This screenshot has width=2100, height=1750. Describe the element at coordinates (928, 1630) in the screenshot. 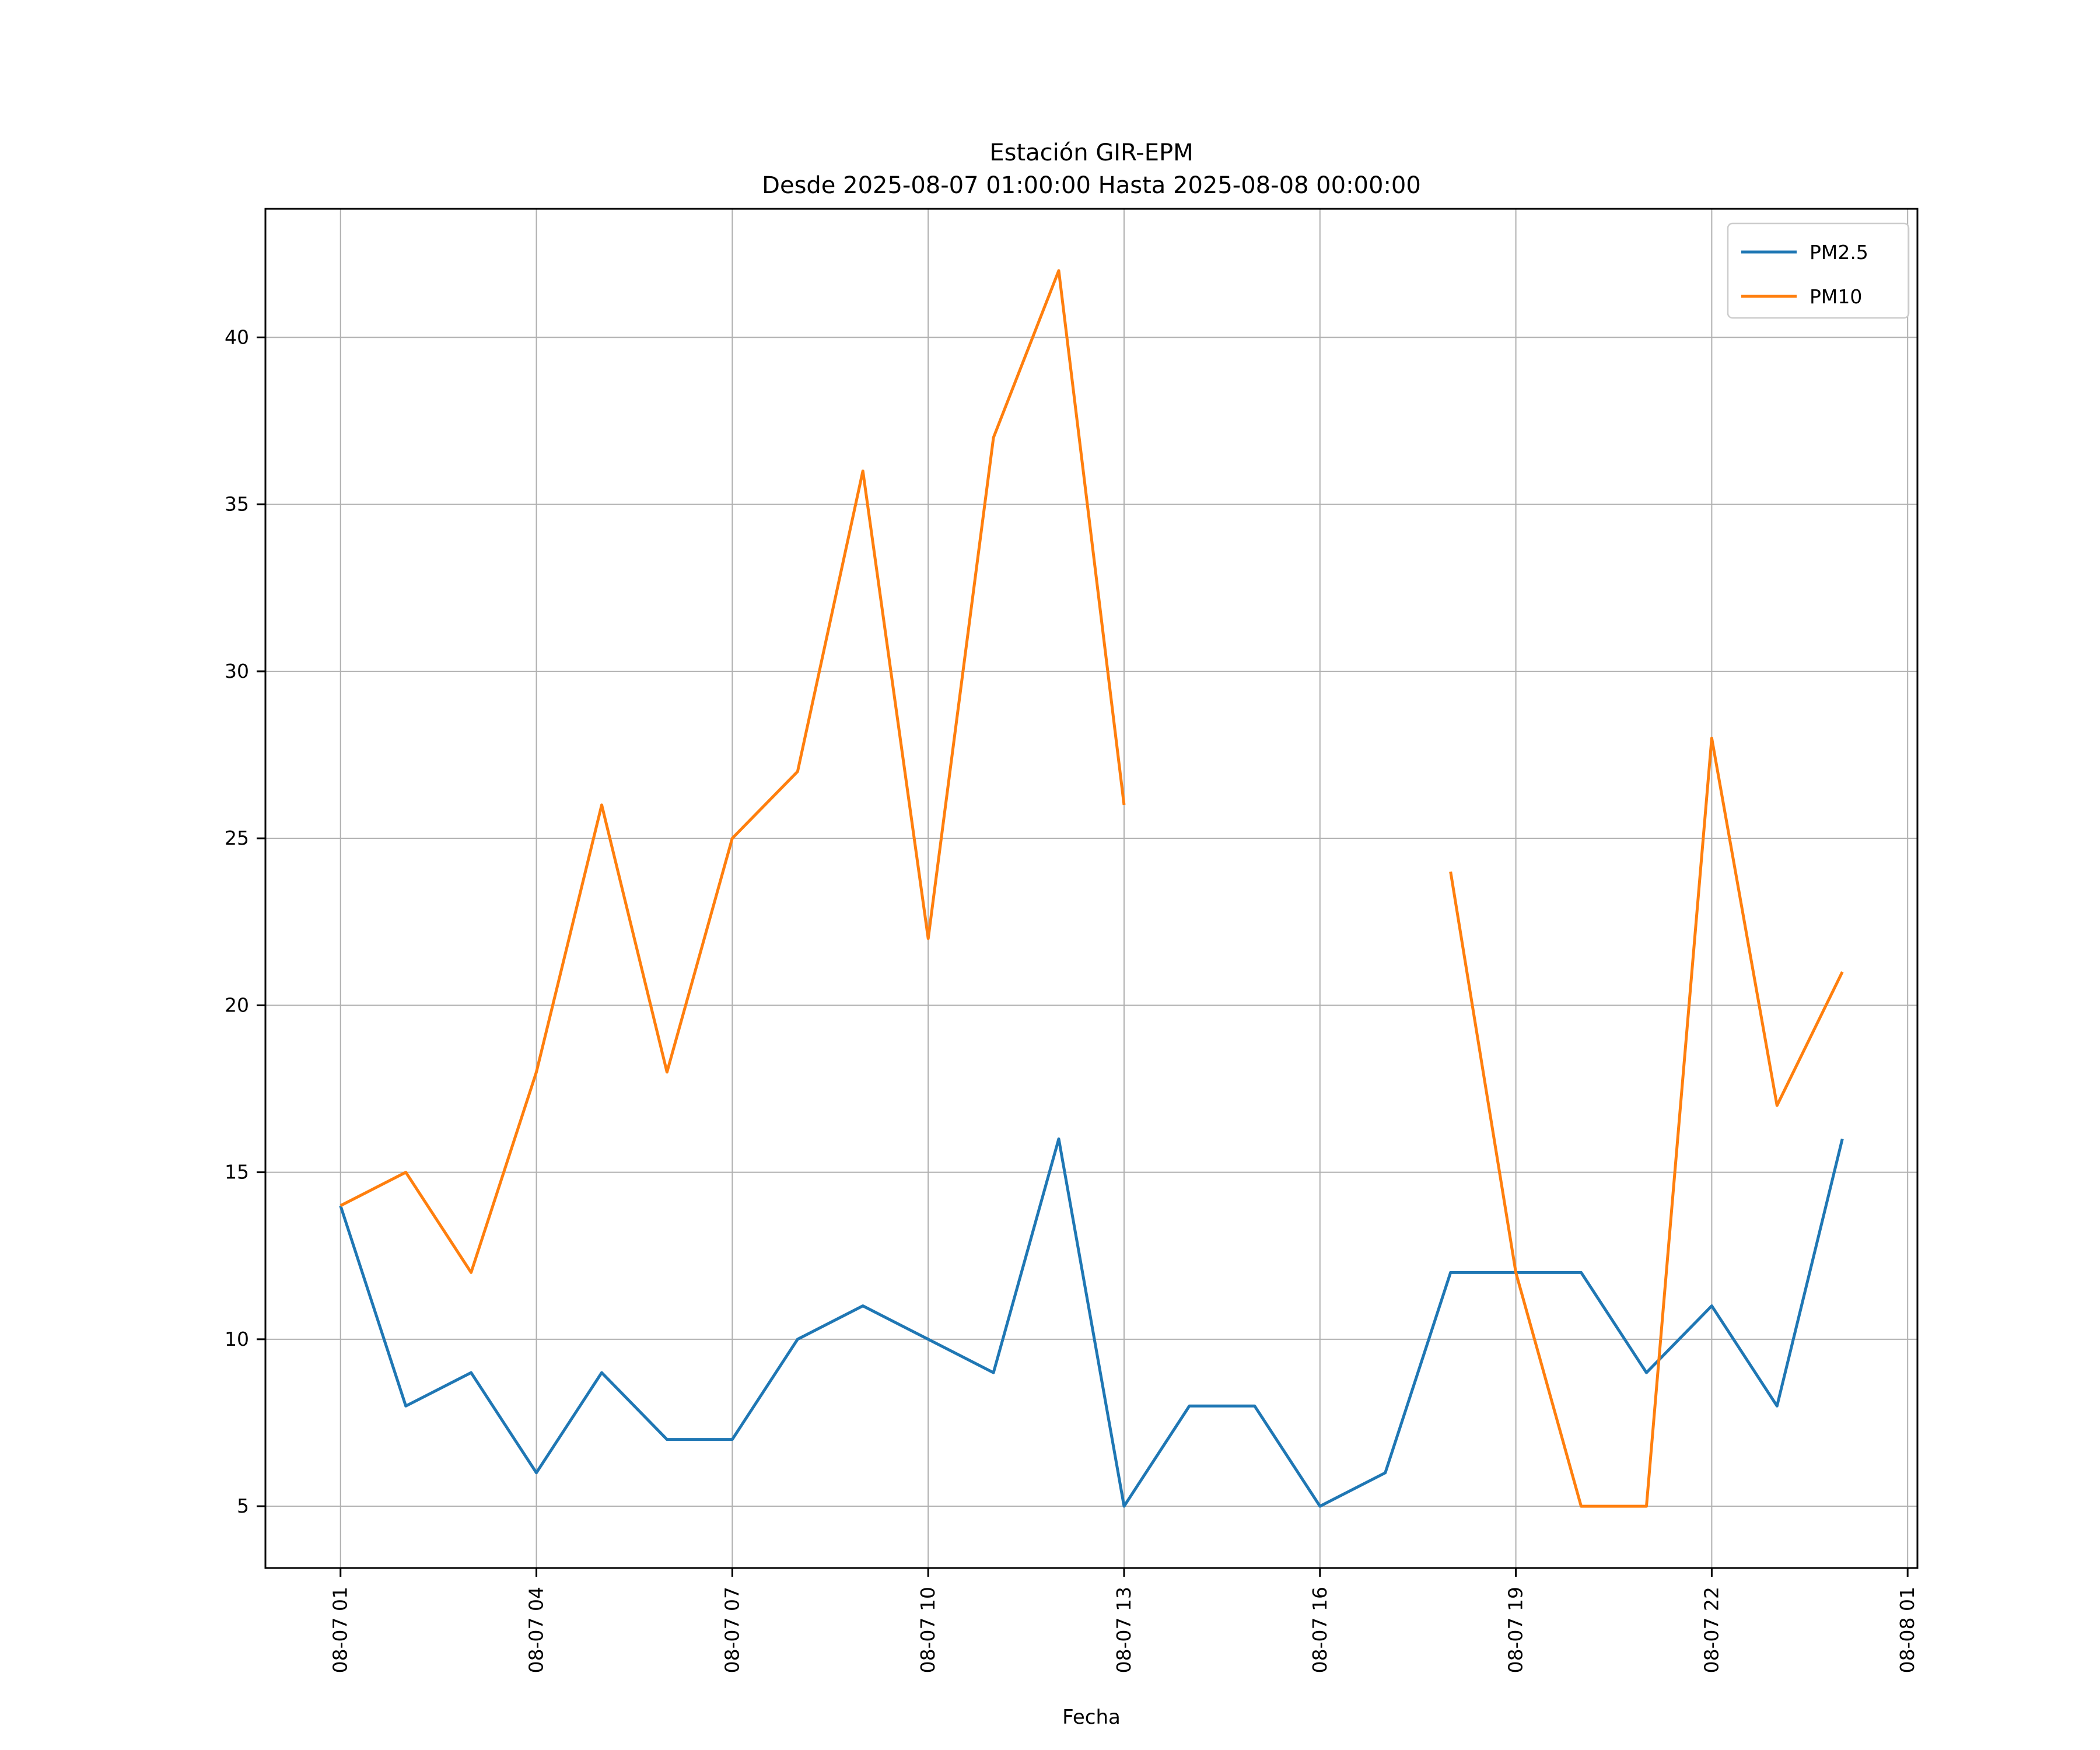

I see `x-tick-label: 08-07 10` at that location.